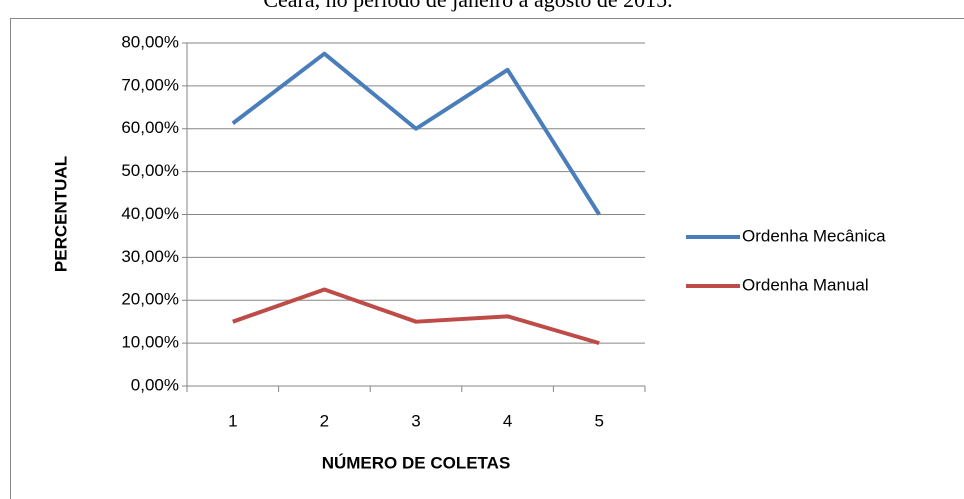  What do you see at coordinates (232, 420) in the screenshot?
I see `x-tick-label: 1` at bounding box center [232, 420].